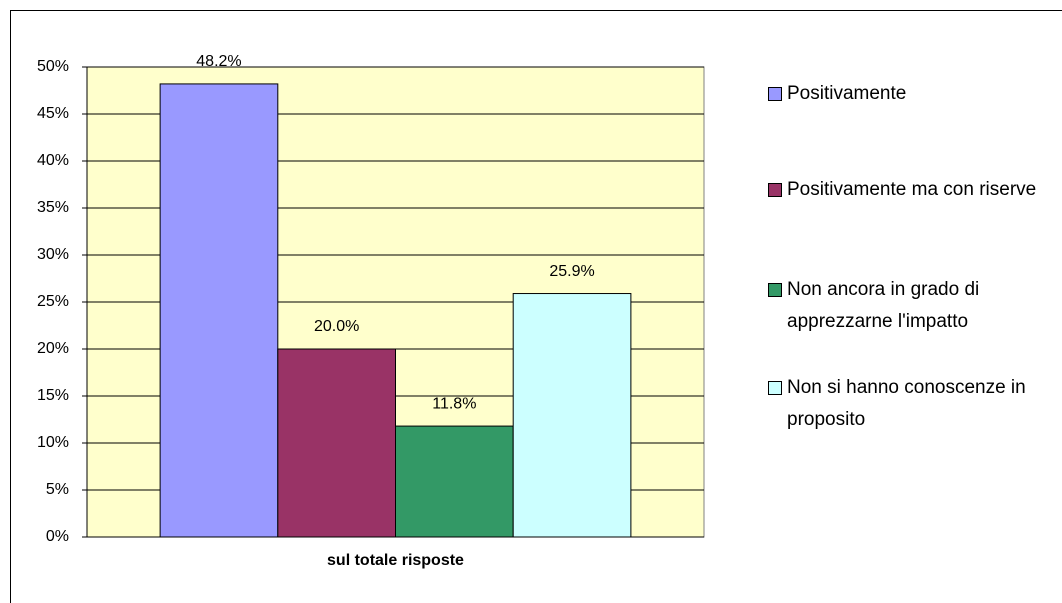  What do you see at coordinates (53, 66) in the screenshot?
I see `y-tick-label: 50%` at bounding box center [53, 66].